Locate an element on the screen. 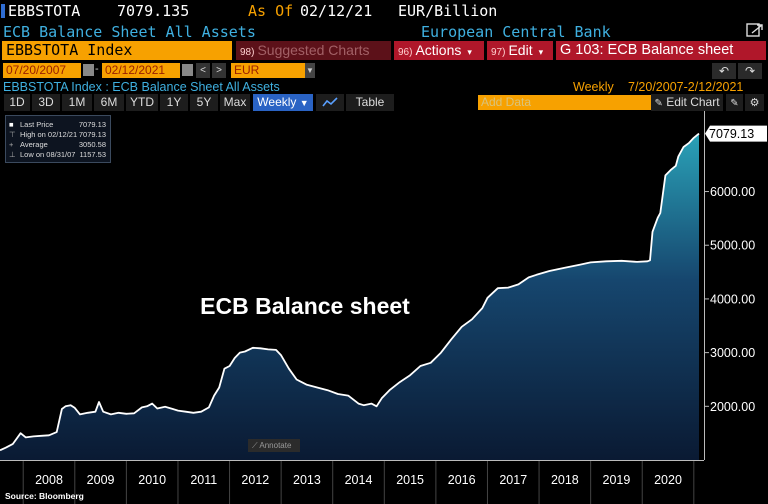 The image size is (768, 504). issuer-name: European Central Bank is located at coordinates (516, 32).